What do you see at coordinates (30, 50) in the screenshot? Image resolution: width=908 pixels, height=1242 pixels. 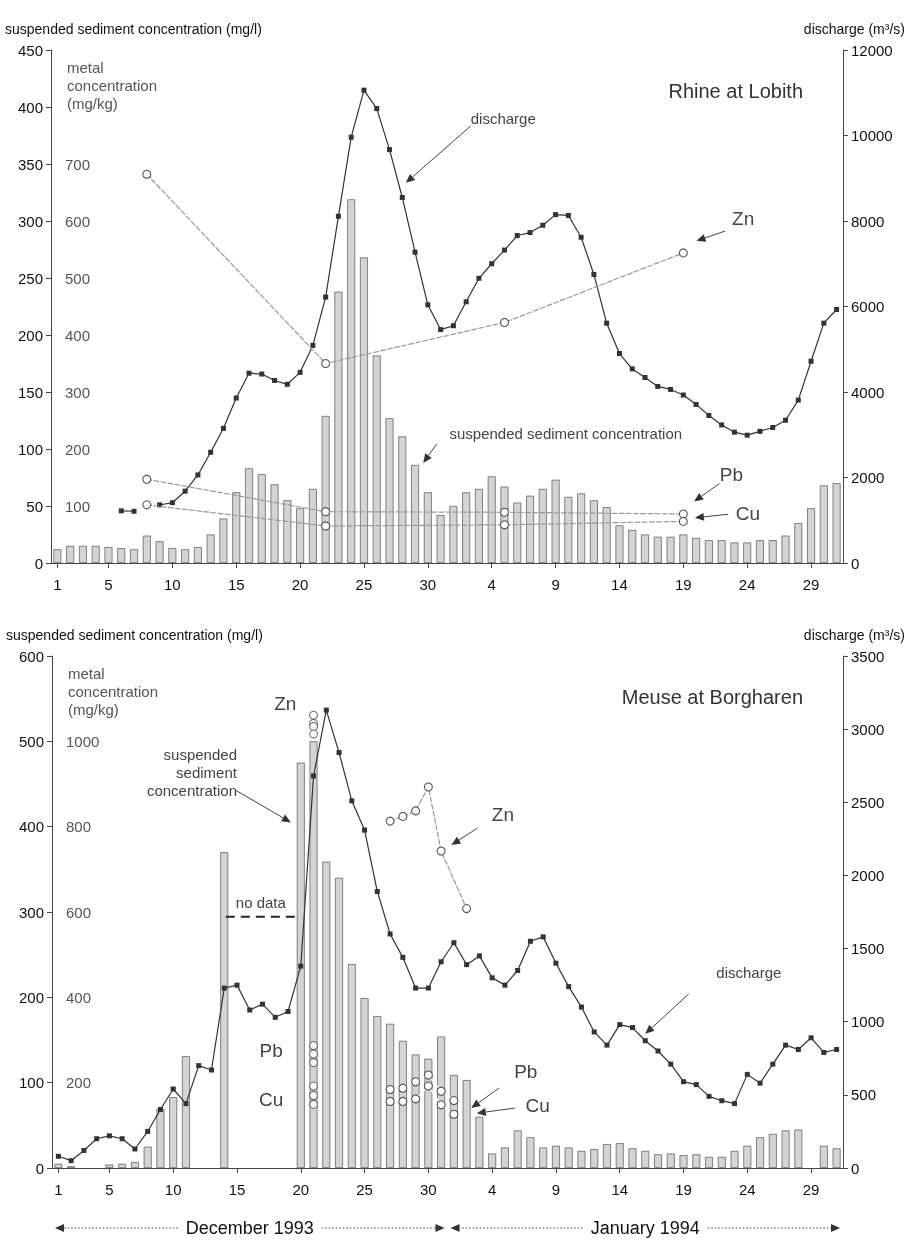 I see `y-tick-label: 450` at bounding box center [30, 50].